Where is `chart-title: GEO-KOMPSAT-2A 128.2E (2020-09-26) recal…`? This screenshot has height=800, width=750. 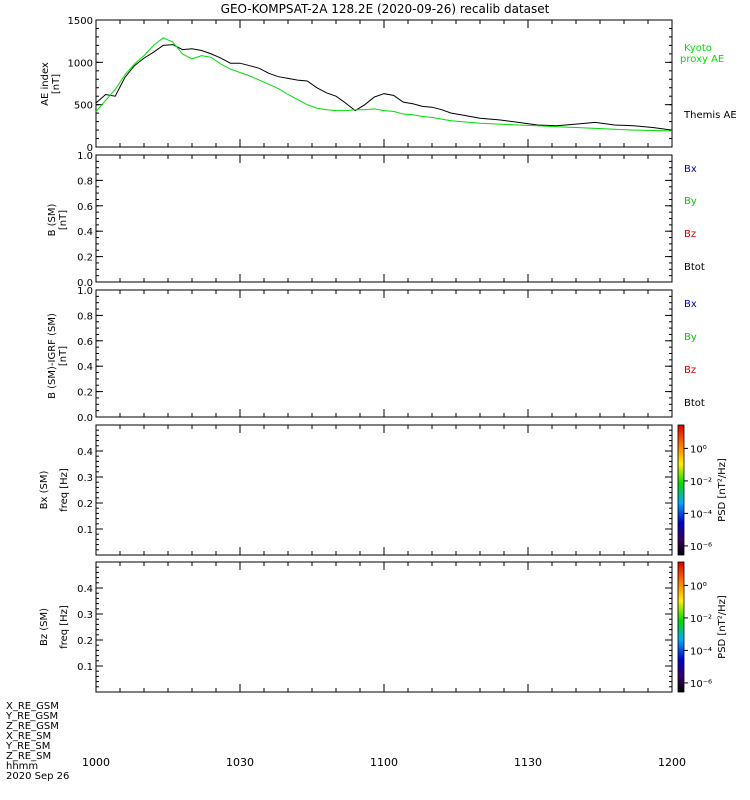
chart-title: GEO-KOMPSAT-2A 128.2E (2020-09-26) recal… is located at coordinates (385, 9).